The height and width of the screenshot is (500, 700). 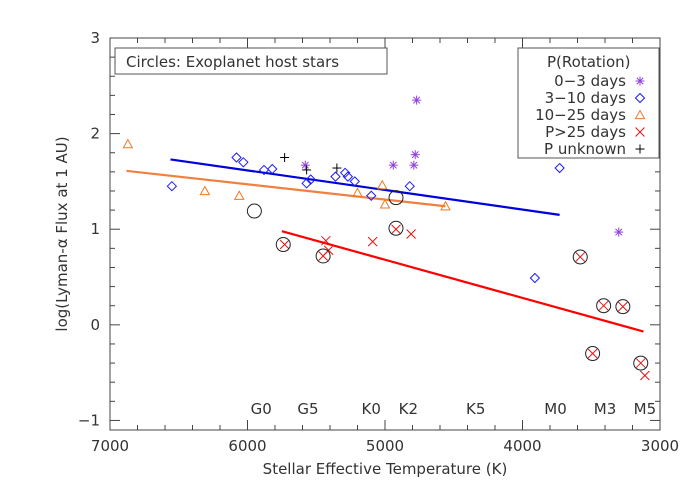 What do you see at coordinates (261, 409) in the screenshot?
I see `spectral-type-label: G0` at bounding box center [261, 409].